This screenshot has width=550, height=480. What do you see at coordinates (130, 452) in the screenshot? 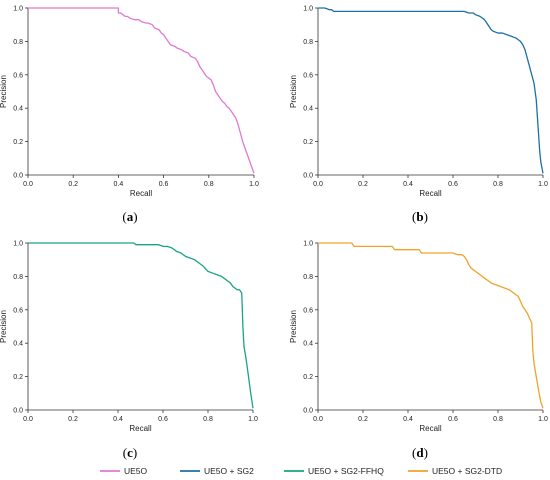
I see `panel-label: (c)` at bounding box center [130, 452].